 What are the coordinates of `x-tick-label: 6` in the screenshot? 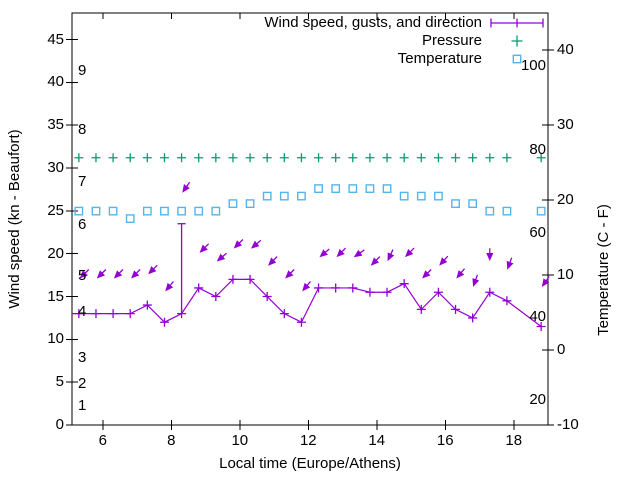 It's located at (102, 440).